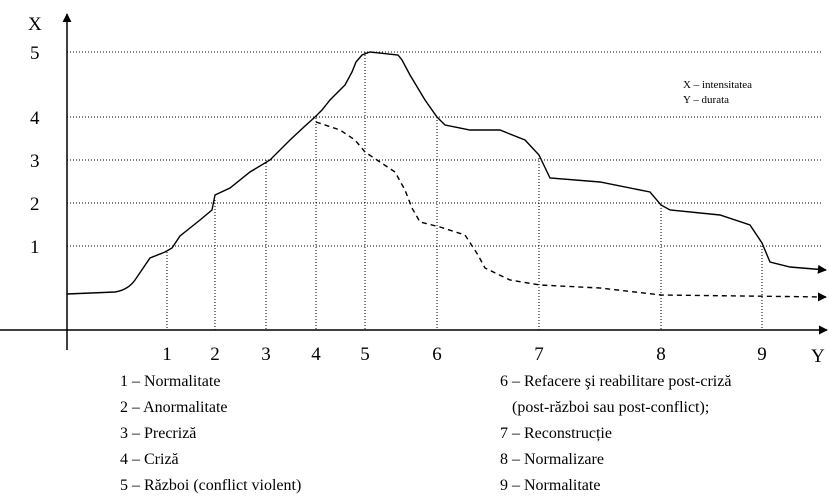 The height and width of the screenshot is (502, 829). I want to click on x-tick-label: 5, so click(365, 354).